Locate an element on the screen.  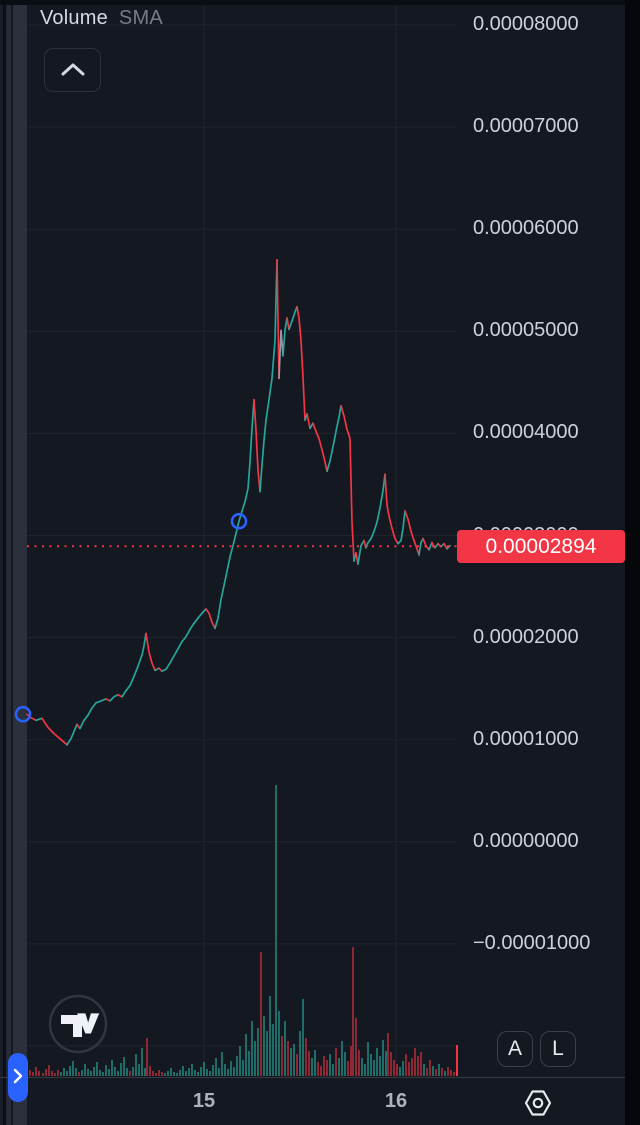
price-axis-label: 0.00002000 is located at coordinates (526, 637).